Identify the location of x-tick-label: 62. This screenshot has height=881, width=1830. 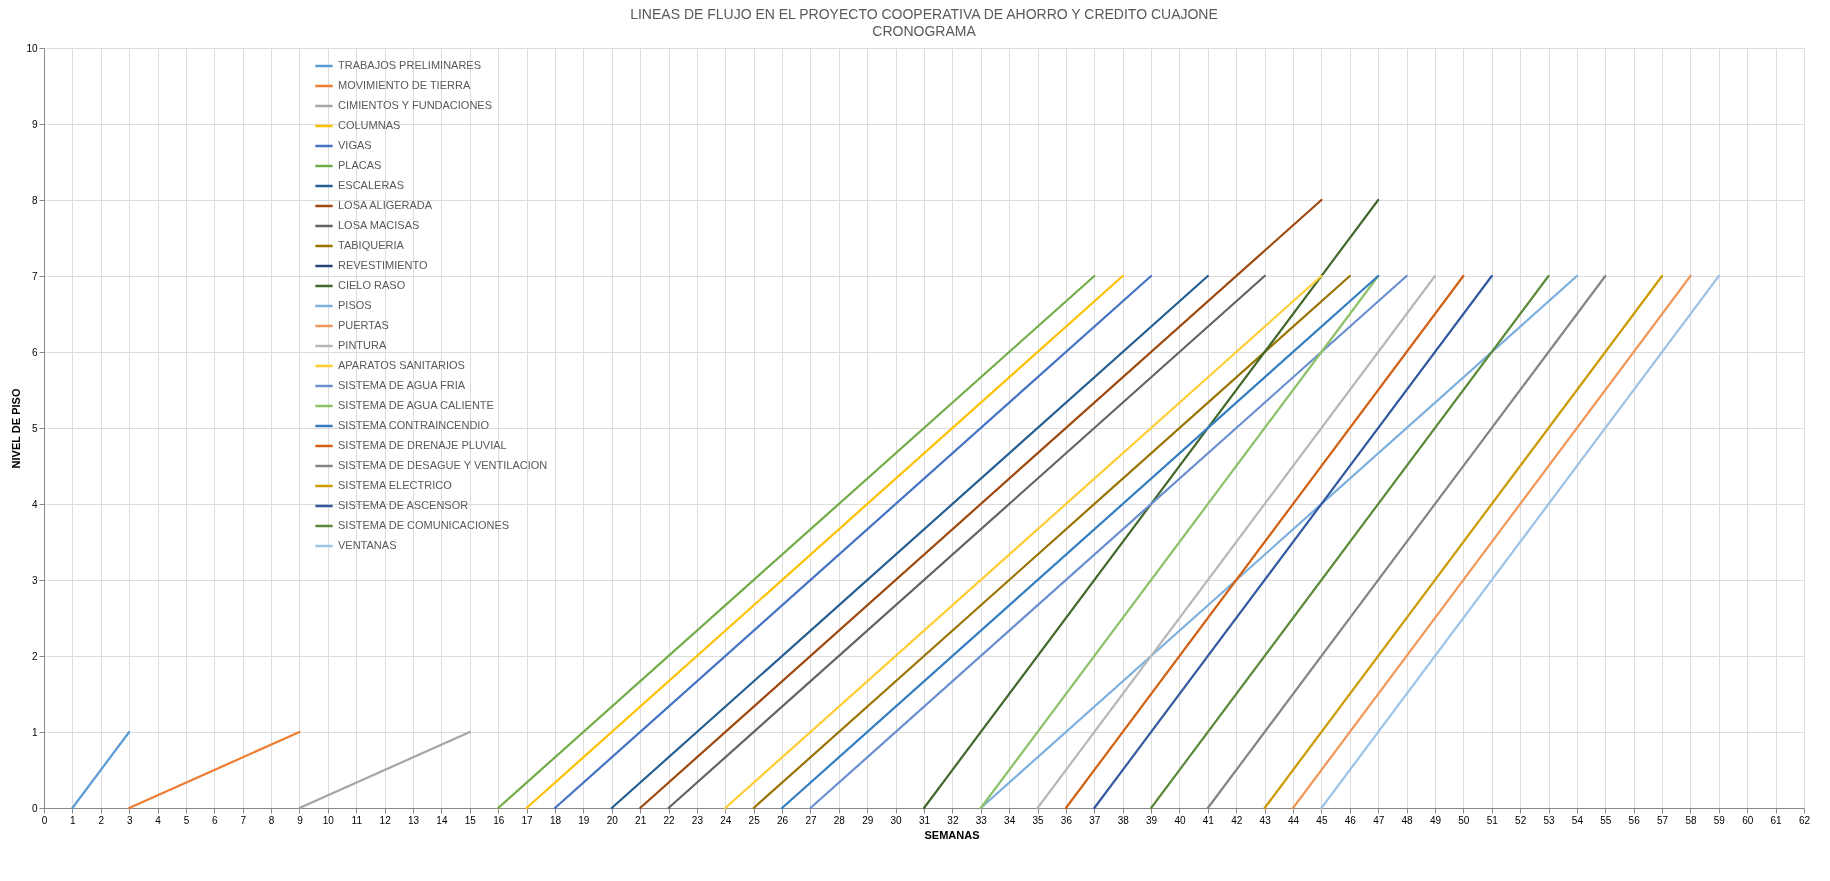
(1804, 820).